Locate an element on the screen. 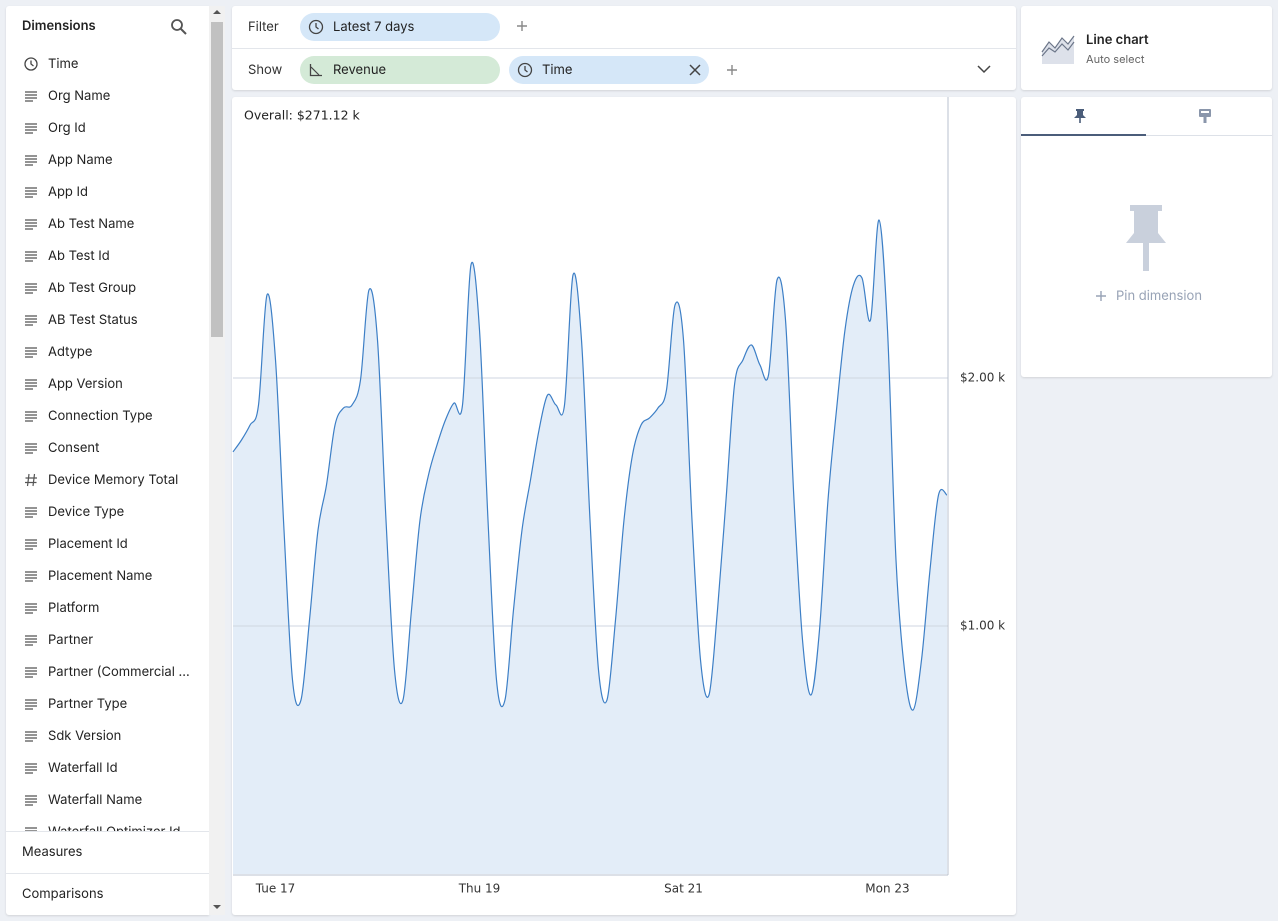 The width and height of the screenshot is (1278, 921). format-tab is located at coordinates (1205, 116).